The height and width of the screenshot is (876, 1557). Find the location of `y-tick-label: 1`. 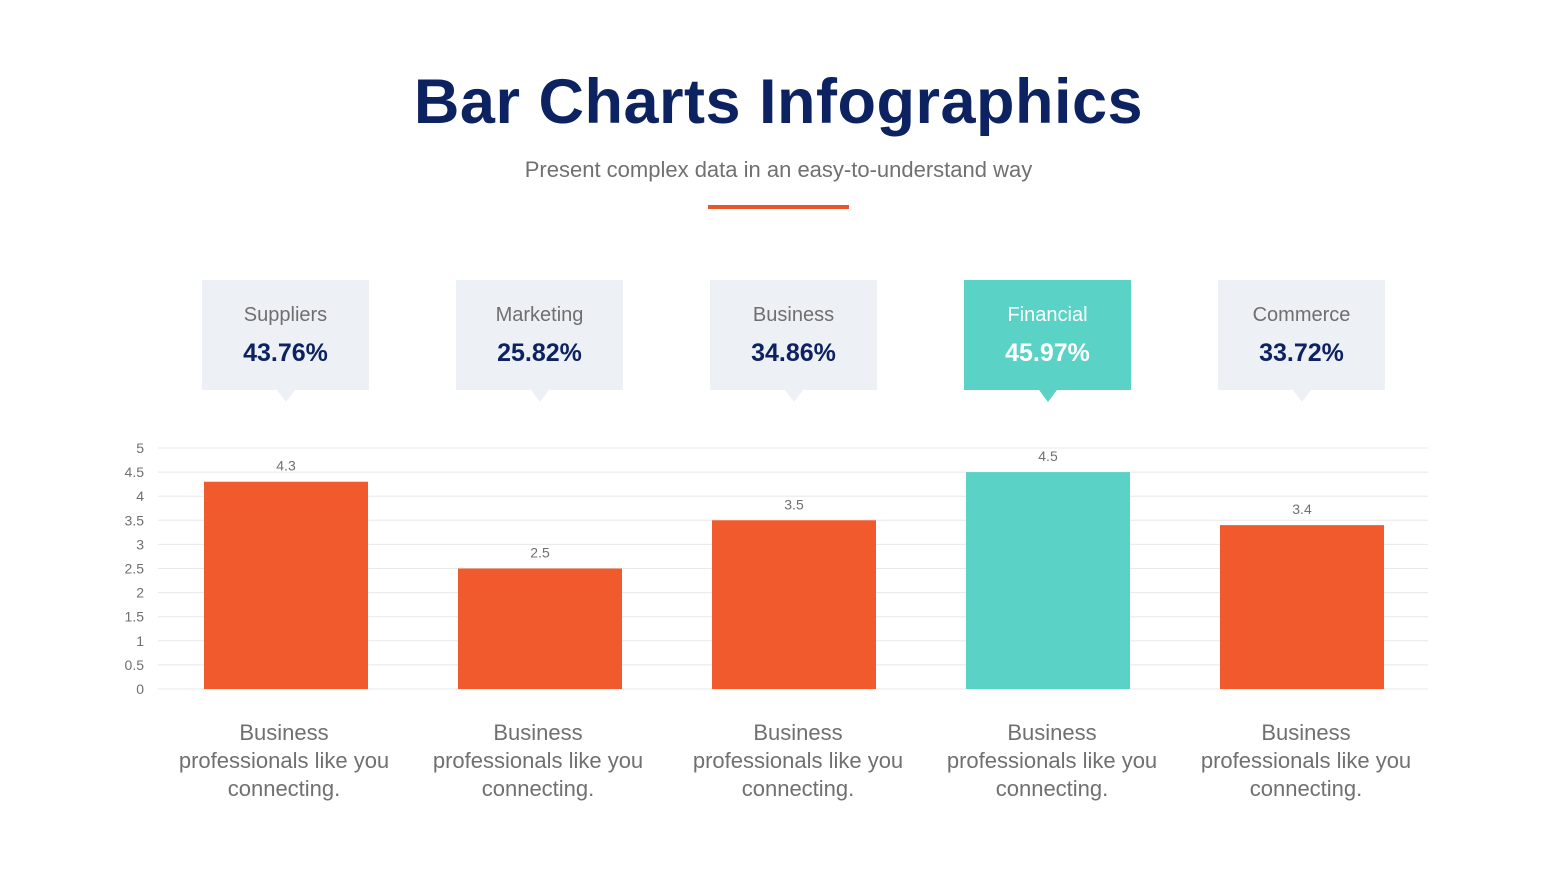

y-tick-label: 1 is located at coordinates (140, 641).